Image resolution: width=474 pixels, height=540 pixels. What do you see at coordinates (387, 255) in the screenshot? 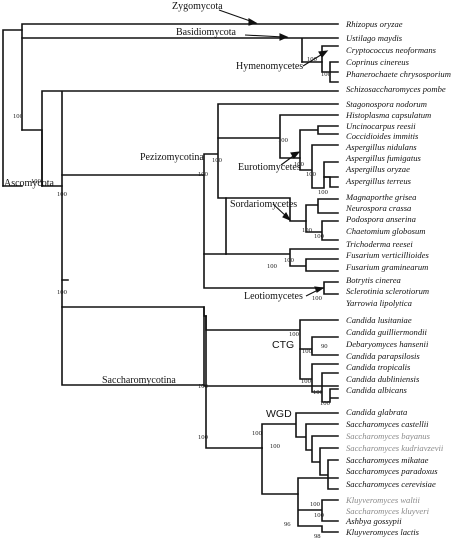
I see `tip-fverticillioides: Fusarium verticillioides` at bounding box center [387, 255].